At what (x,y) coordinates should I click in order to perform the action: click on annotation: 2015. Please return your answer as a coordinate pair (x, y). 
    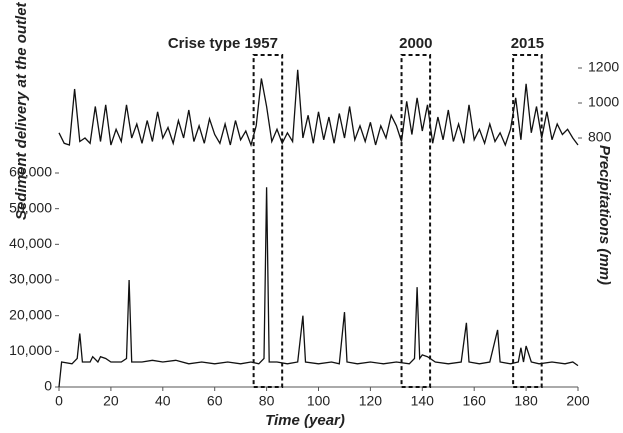
    Looking at the image, I should click on (527, 43).